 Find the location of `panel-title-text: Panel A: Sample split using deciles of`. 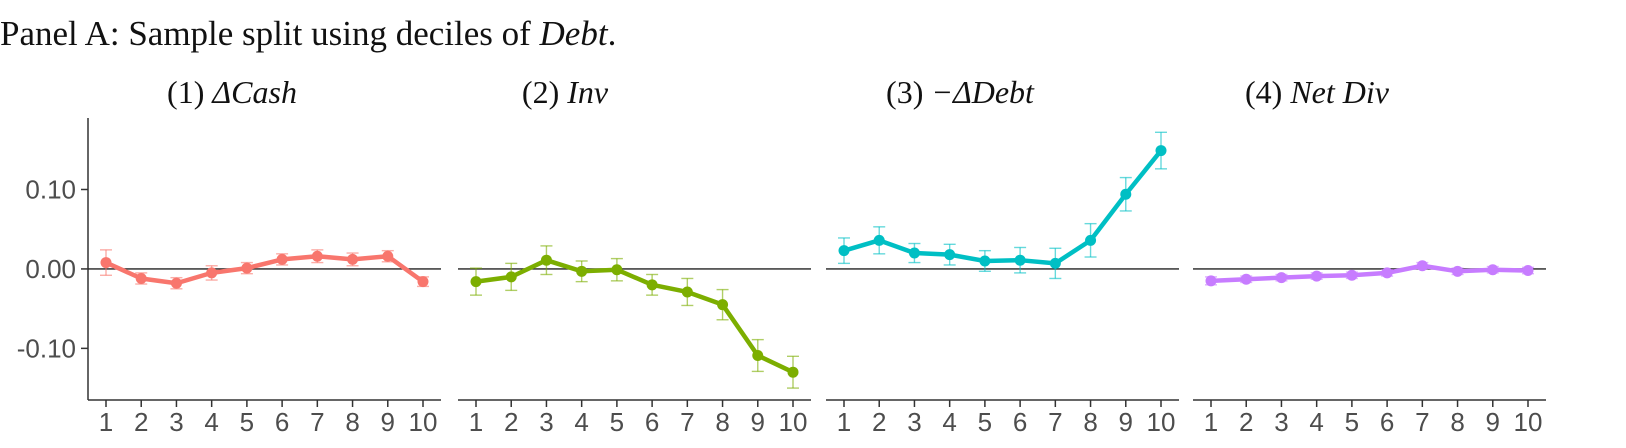

panel-title-text: Panel A: Sample split using deciles of is located at coordinates (270, 33).